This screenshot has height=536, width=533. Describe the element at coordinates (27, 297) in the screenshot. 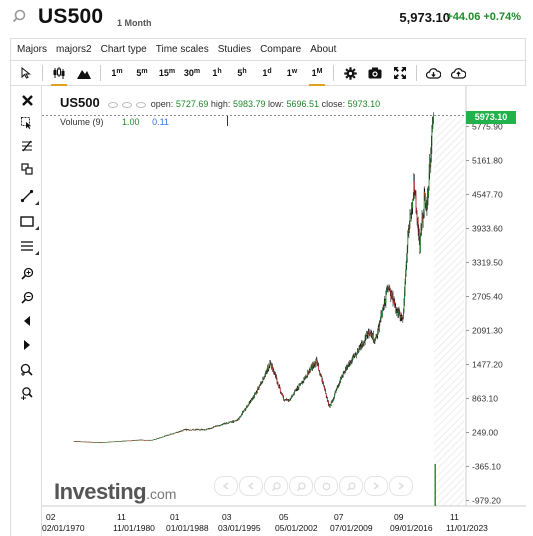

I see `zoom-out-tool` at that location.